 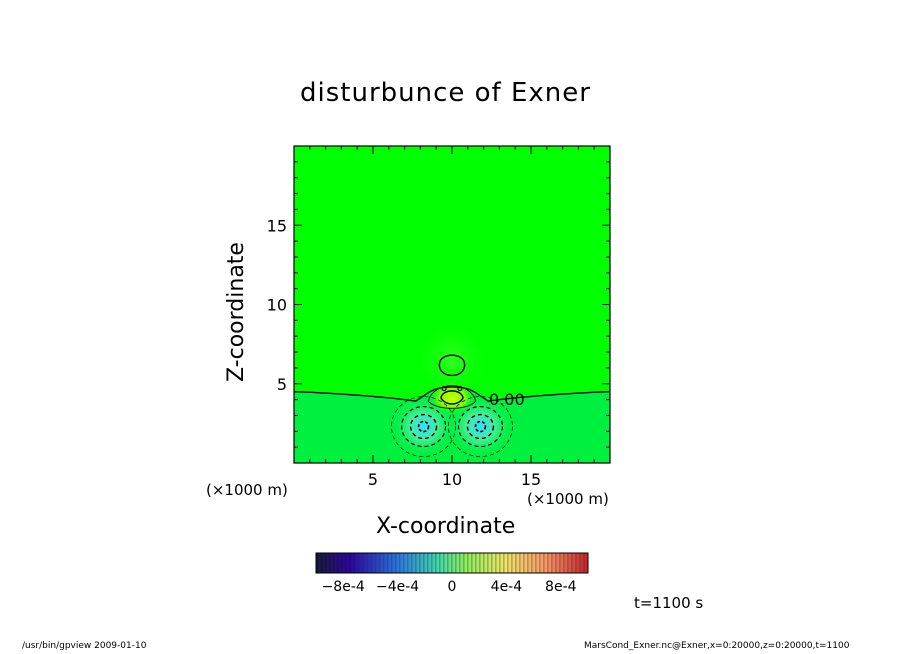 I want to click on positive-small-left, so click(x=444, y=388).